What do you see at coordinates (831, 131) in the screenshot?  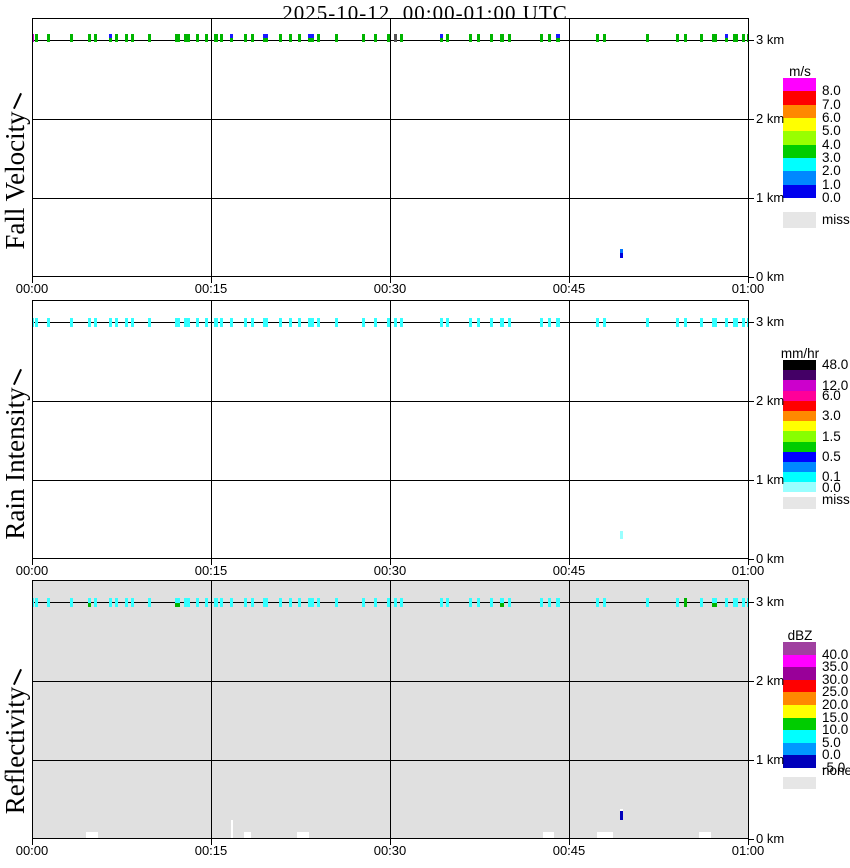 I see `legend-value-label: 5.0` at bounding box center [831, 131].